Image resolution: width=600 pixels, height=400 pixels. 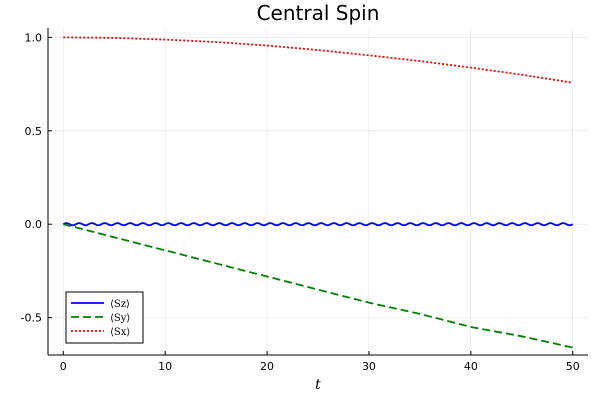 What do you see at coordinates (104, 317) in the screenshot?
I see `legend: ⟨Sz⟩ ⟨Sy⟩ ⟨Sx⟩` at bounding box center [104, 317].